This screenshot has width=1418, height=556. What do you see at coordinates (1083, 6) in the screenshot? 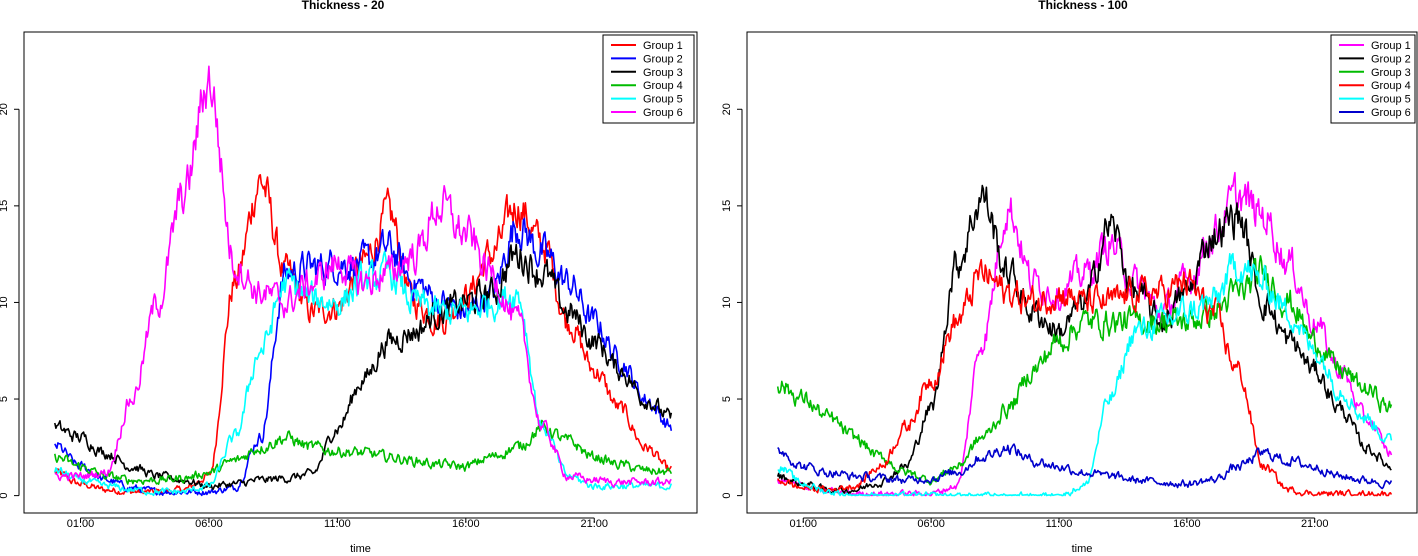
I see `chart-title: Thickness - 100` at bounding box center [1083, 6].